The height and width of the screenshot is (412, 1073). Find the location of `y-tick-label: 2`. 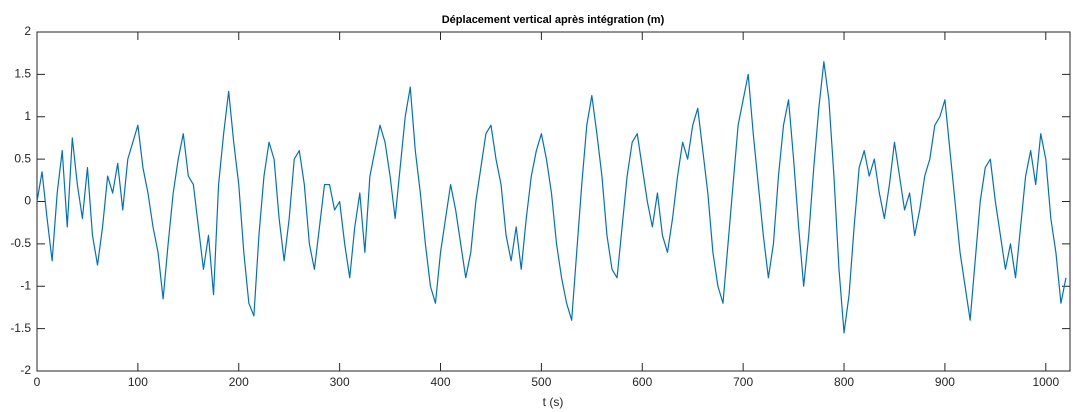

y-tick-label: 2 is located at coordinates (27, 31).